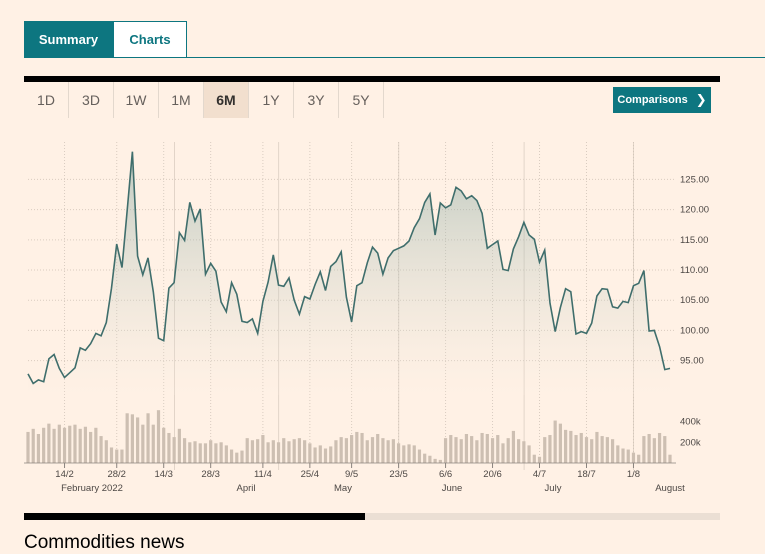  What do you see at coordinates (343, 488) in the screenshot?
I see `month-label: May` at bounding box center [343, 488].